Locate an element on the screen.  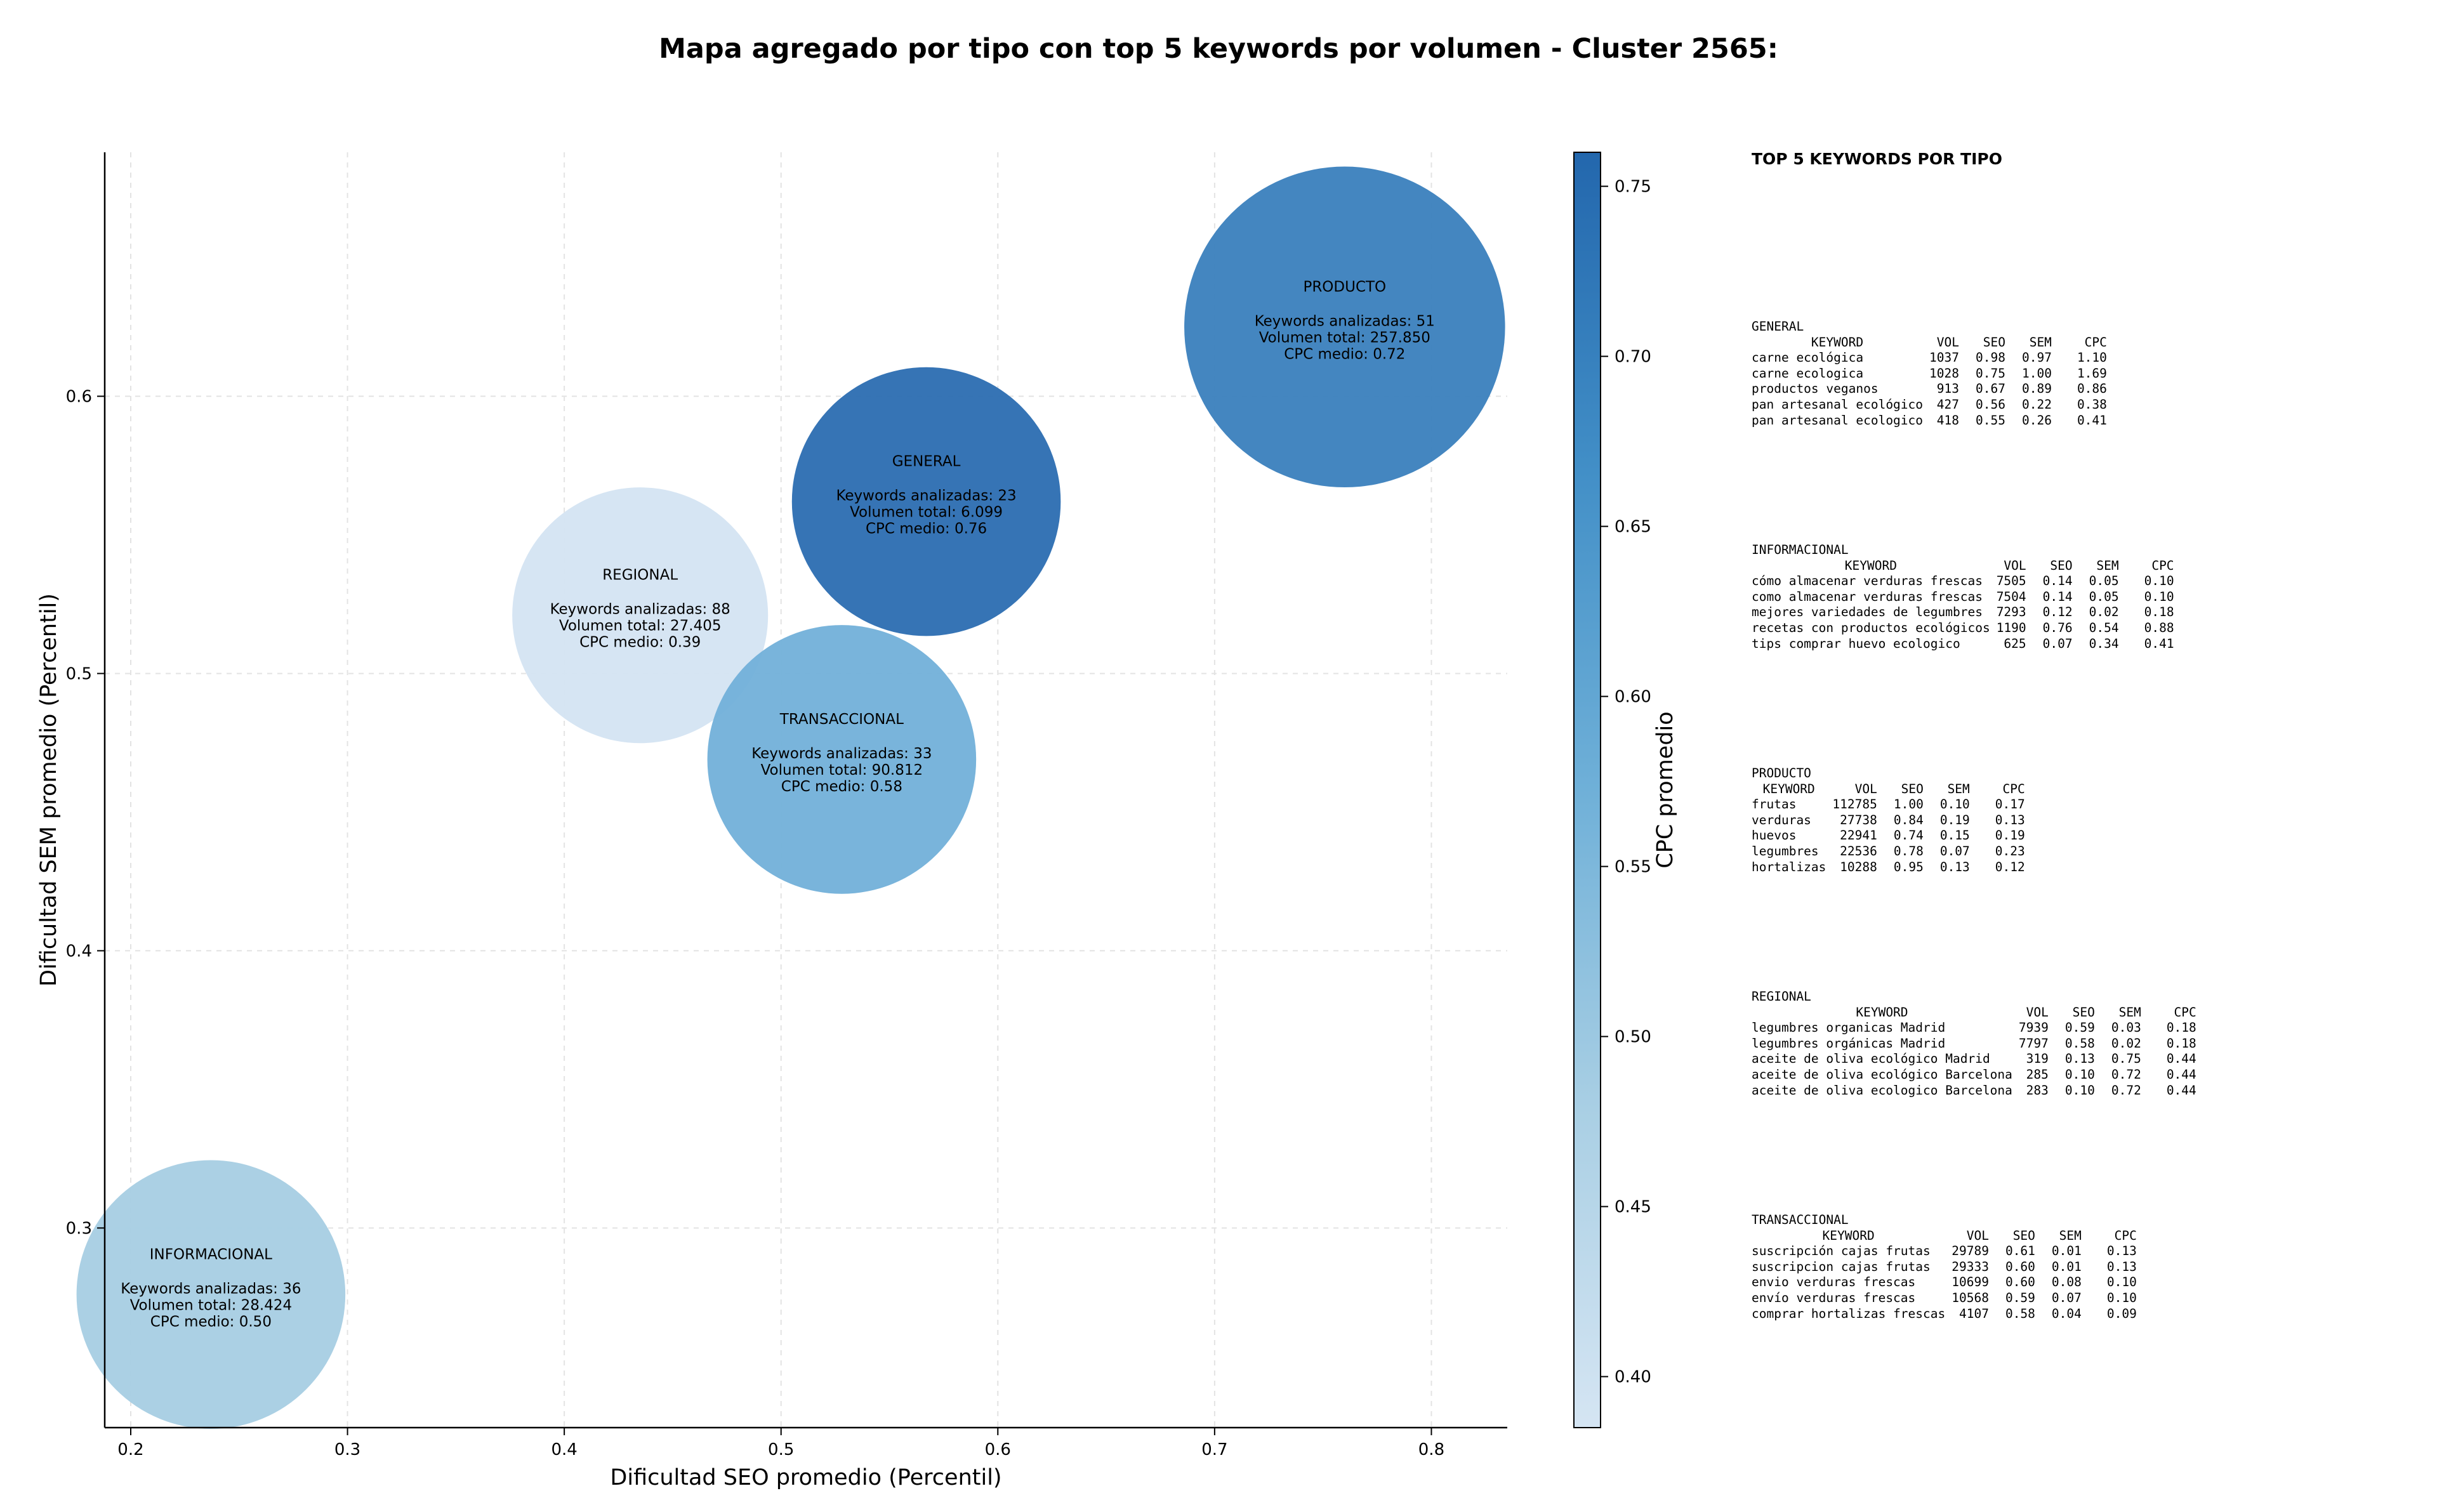
cell-keyword: hortalizas is located at coordinates (1789, 867).